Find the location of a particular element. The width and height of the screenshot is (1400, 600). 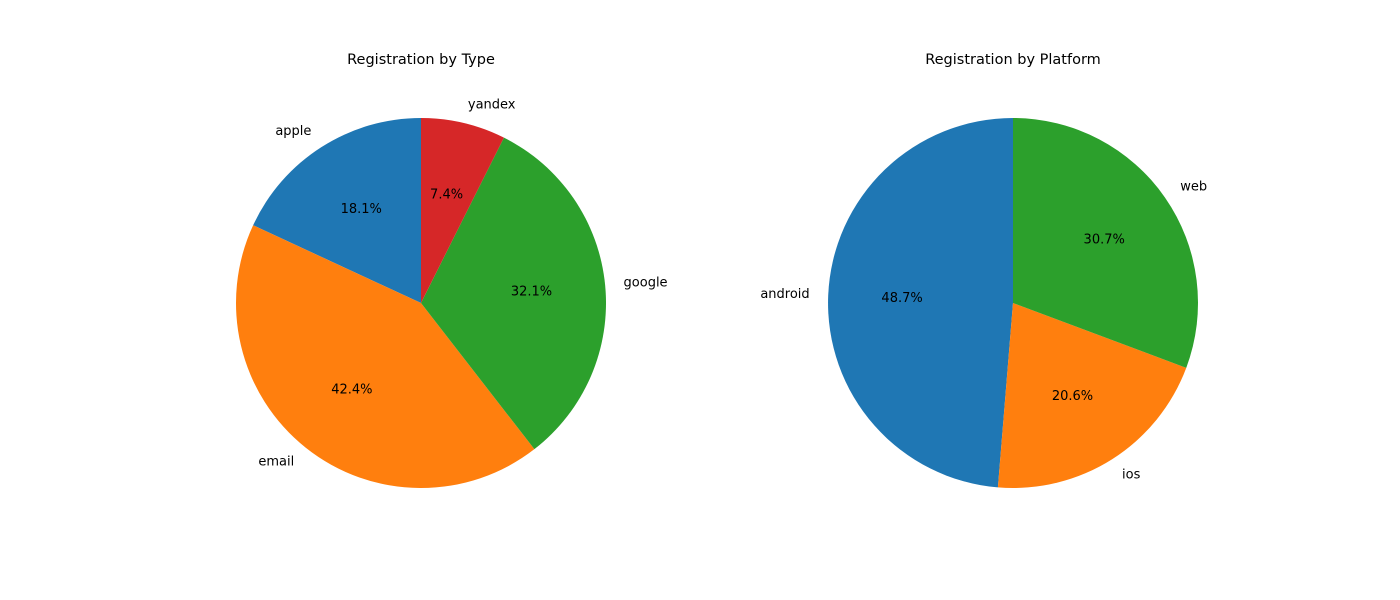

pct-label-google: 32.1% is located at coordinates (531, 292).